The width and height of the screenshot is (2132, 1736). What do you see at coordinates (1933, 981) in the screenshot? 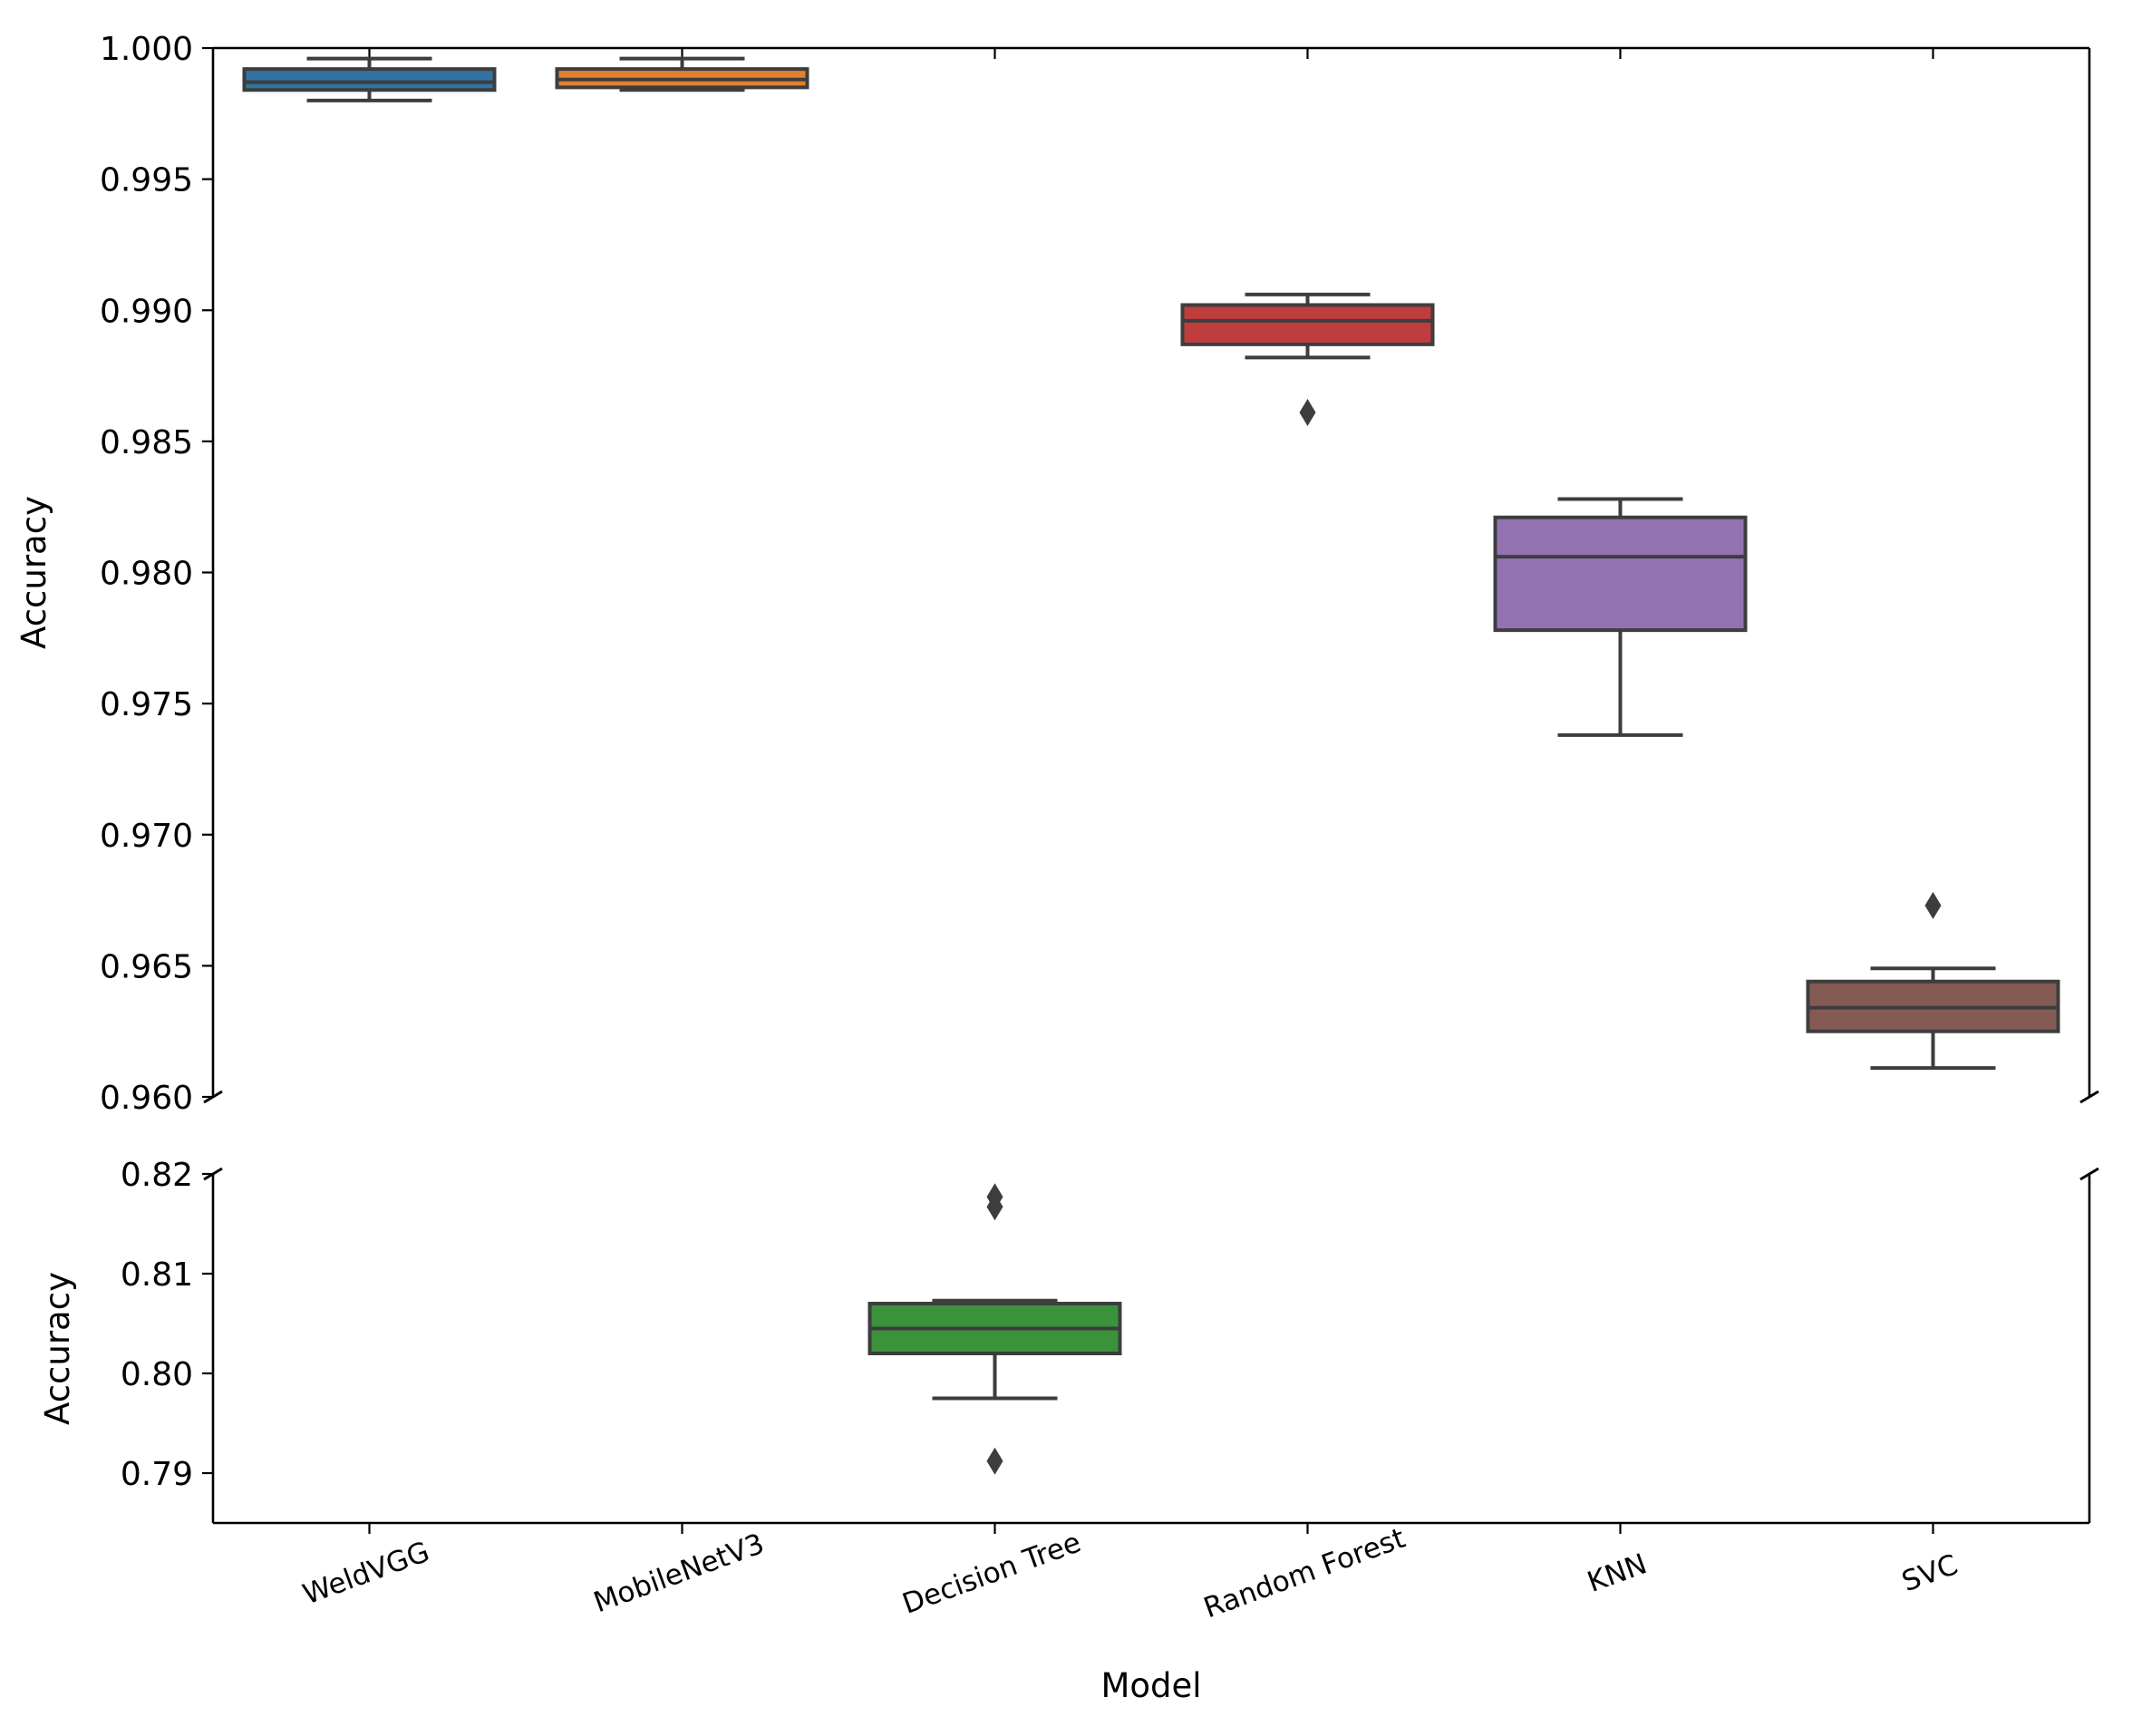
I see `box-svc` at bounding box center [1933, 981].